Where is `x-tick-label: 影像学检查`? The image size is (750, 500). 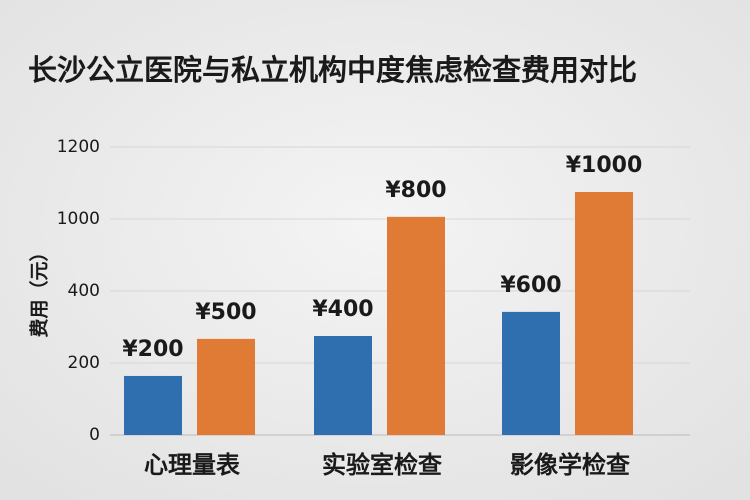
x-tick-label: 影像学检查 is located at coordinates (570, 465).